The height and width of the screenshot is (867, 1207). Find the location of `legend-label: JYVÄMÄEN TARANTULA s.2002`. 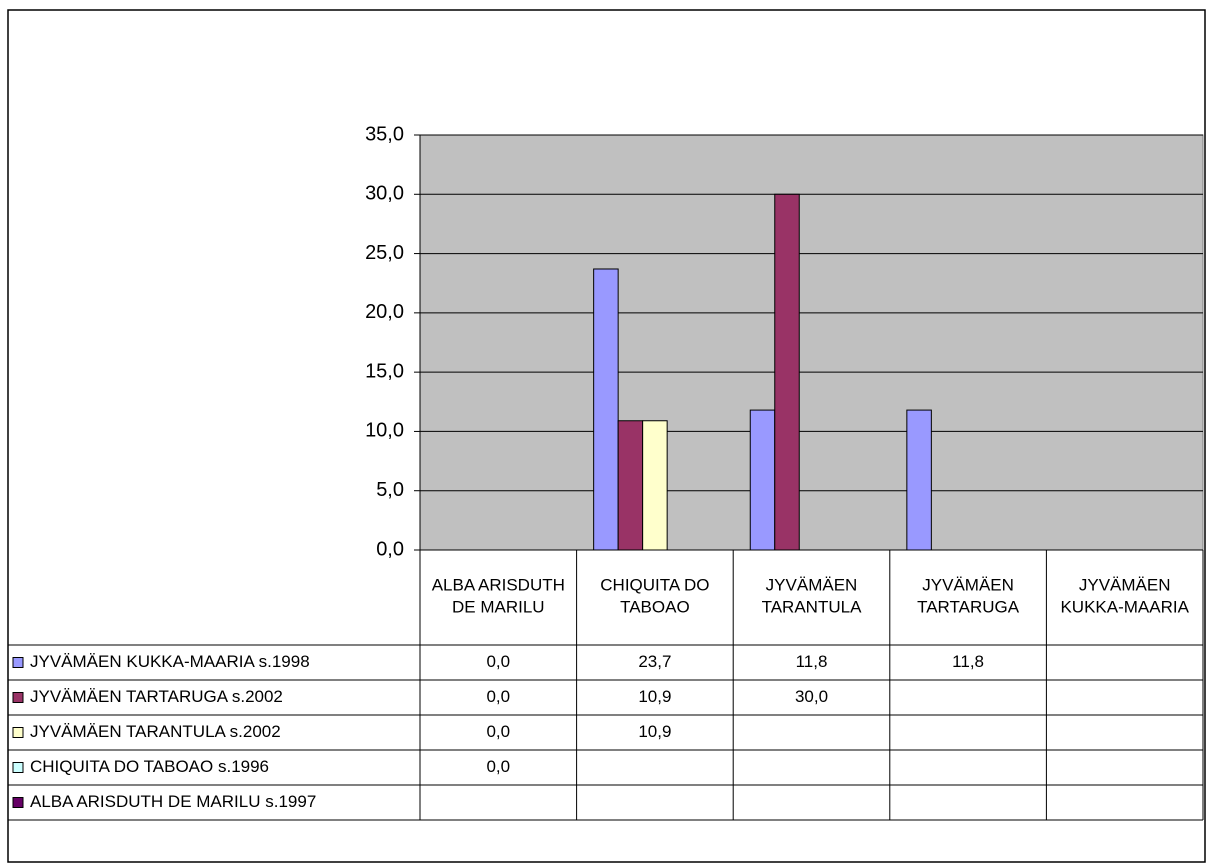

legend-label: JYVÄMÄEN TARANTULA s.2002 is located at coordinates (155, 731).